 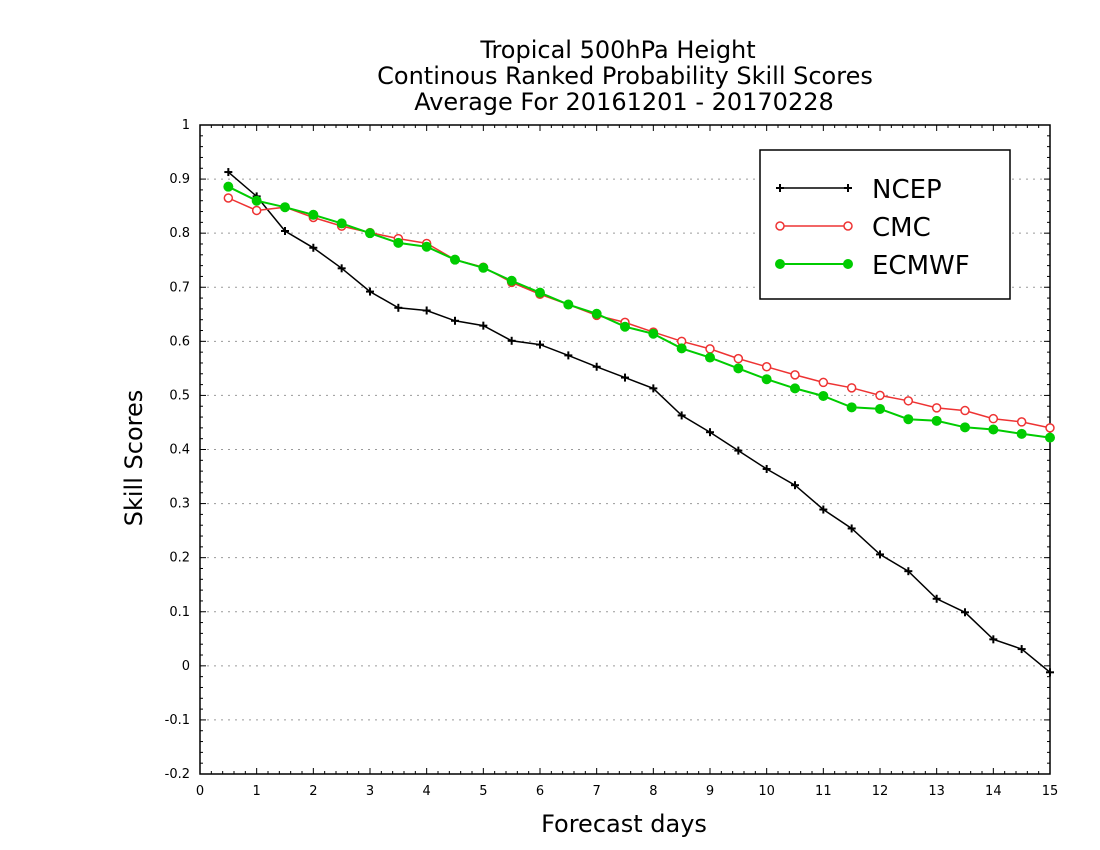 I want to click on x-axis-title: Forecast days, so click(x=624, y=824).